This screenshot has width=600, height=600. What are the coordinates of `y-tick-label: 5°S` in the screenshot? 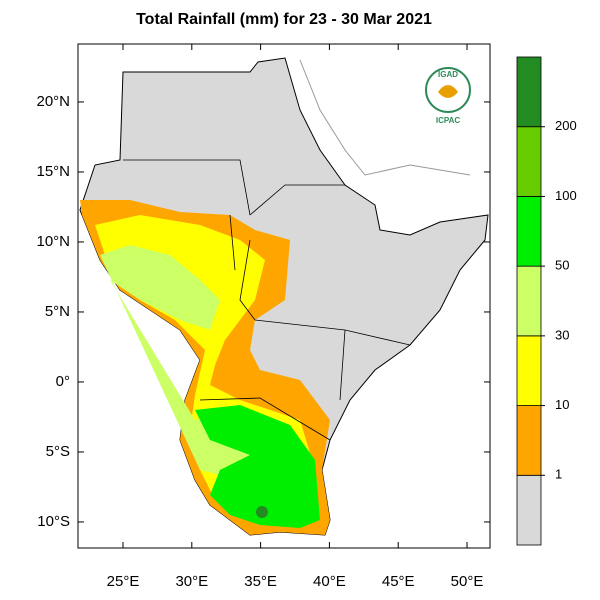 It's located at (58, 451).